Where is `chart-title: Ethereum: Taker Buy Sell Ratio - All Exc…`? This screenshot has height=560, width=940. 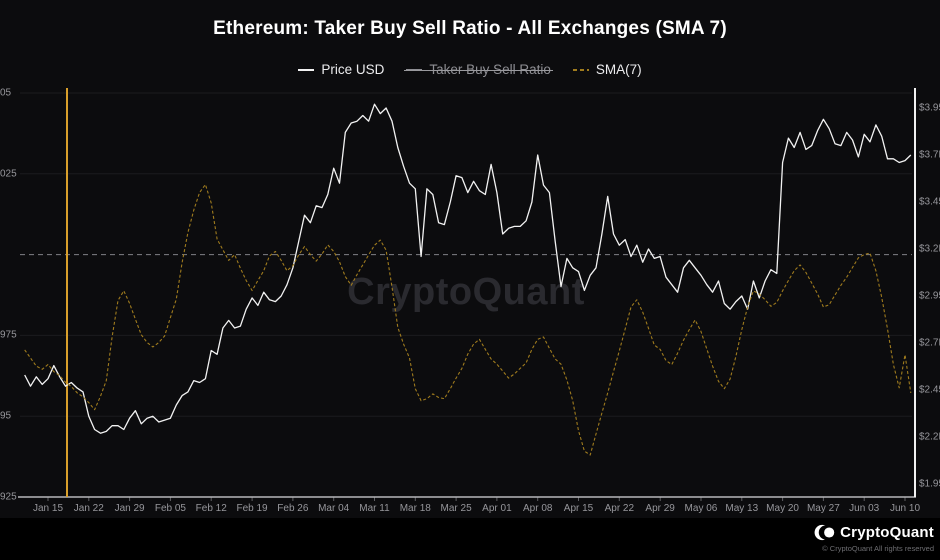
chart-title: Ethereum: Taker Buy Sell Ratio - All Exc… is located at coordinates (470, 28).